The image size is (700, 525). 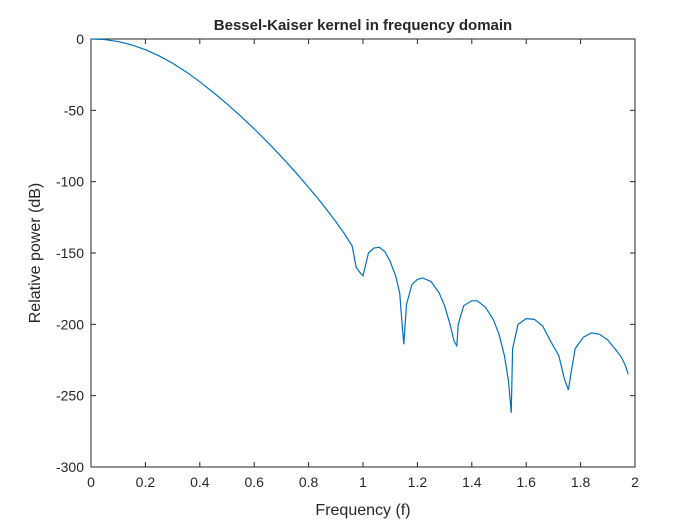 What do you see at coordinates (254, 482) in the screenshot?
I see `x-tick-label: 0.6` at bounding box center [254, 482].